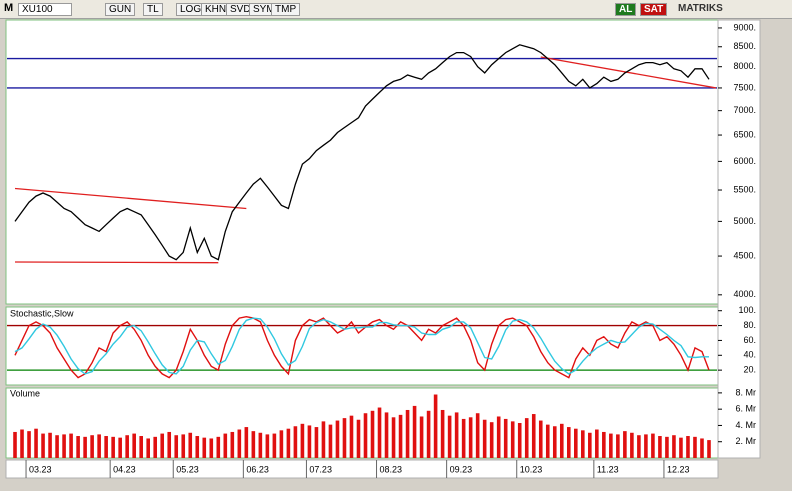 Image resolution: width=792 pixels, height=491 pixels. I want to click on y-tick-label: 4. Mr, so click(745, 425).